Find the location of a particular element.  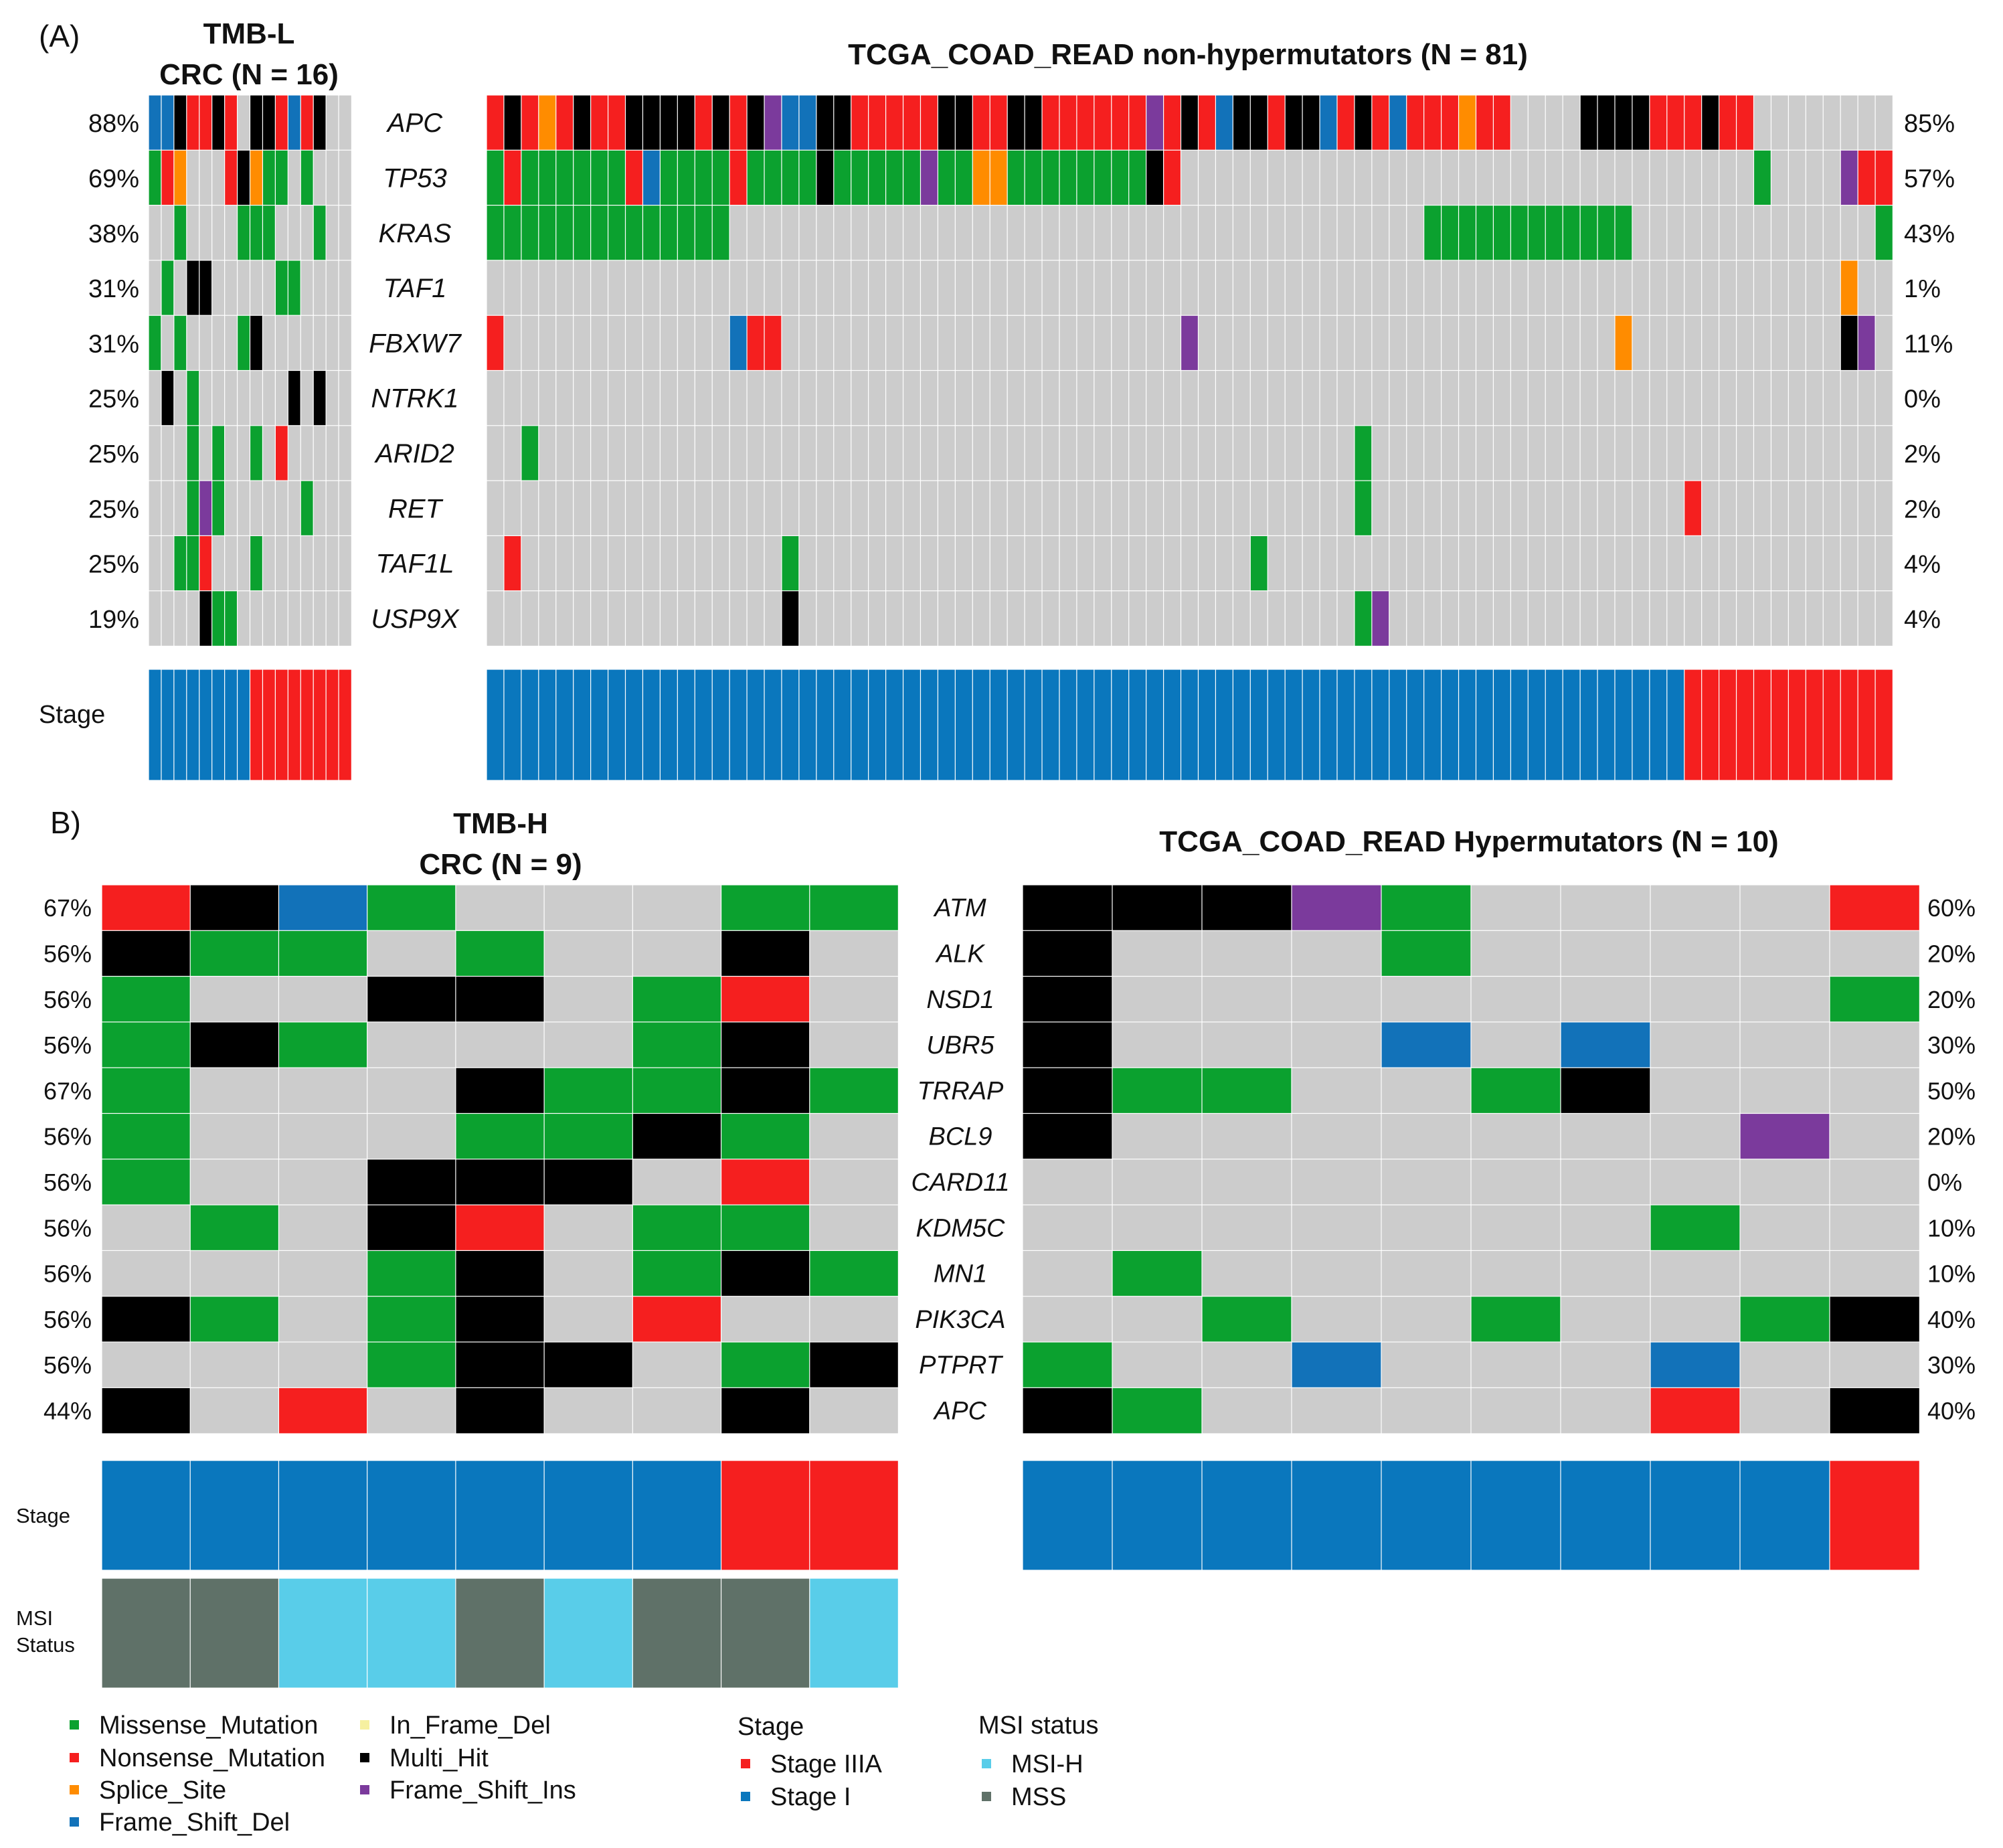

pct-b-left-2: 56% is located at coordinates (67, 999).